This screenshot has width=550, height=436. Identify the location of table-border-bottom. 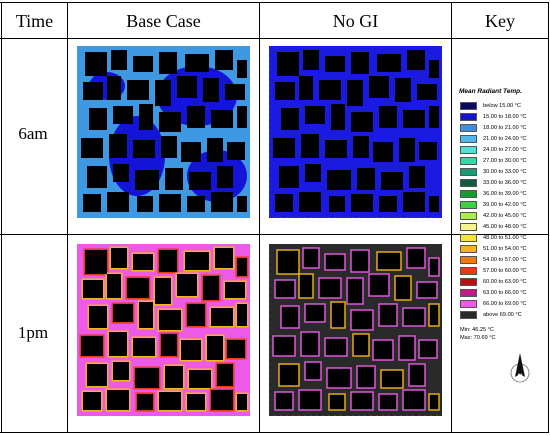
(274, 432).